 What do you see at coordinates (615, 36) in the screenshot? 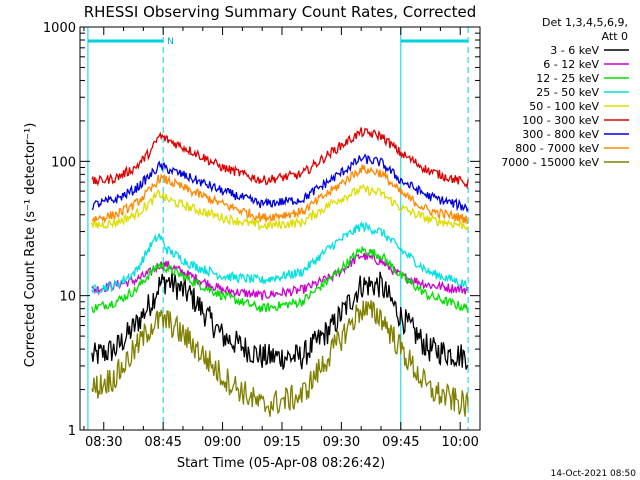
I see `legend-header-line-2: Att 0` at bounding box center [615, 36].